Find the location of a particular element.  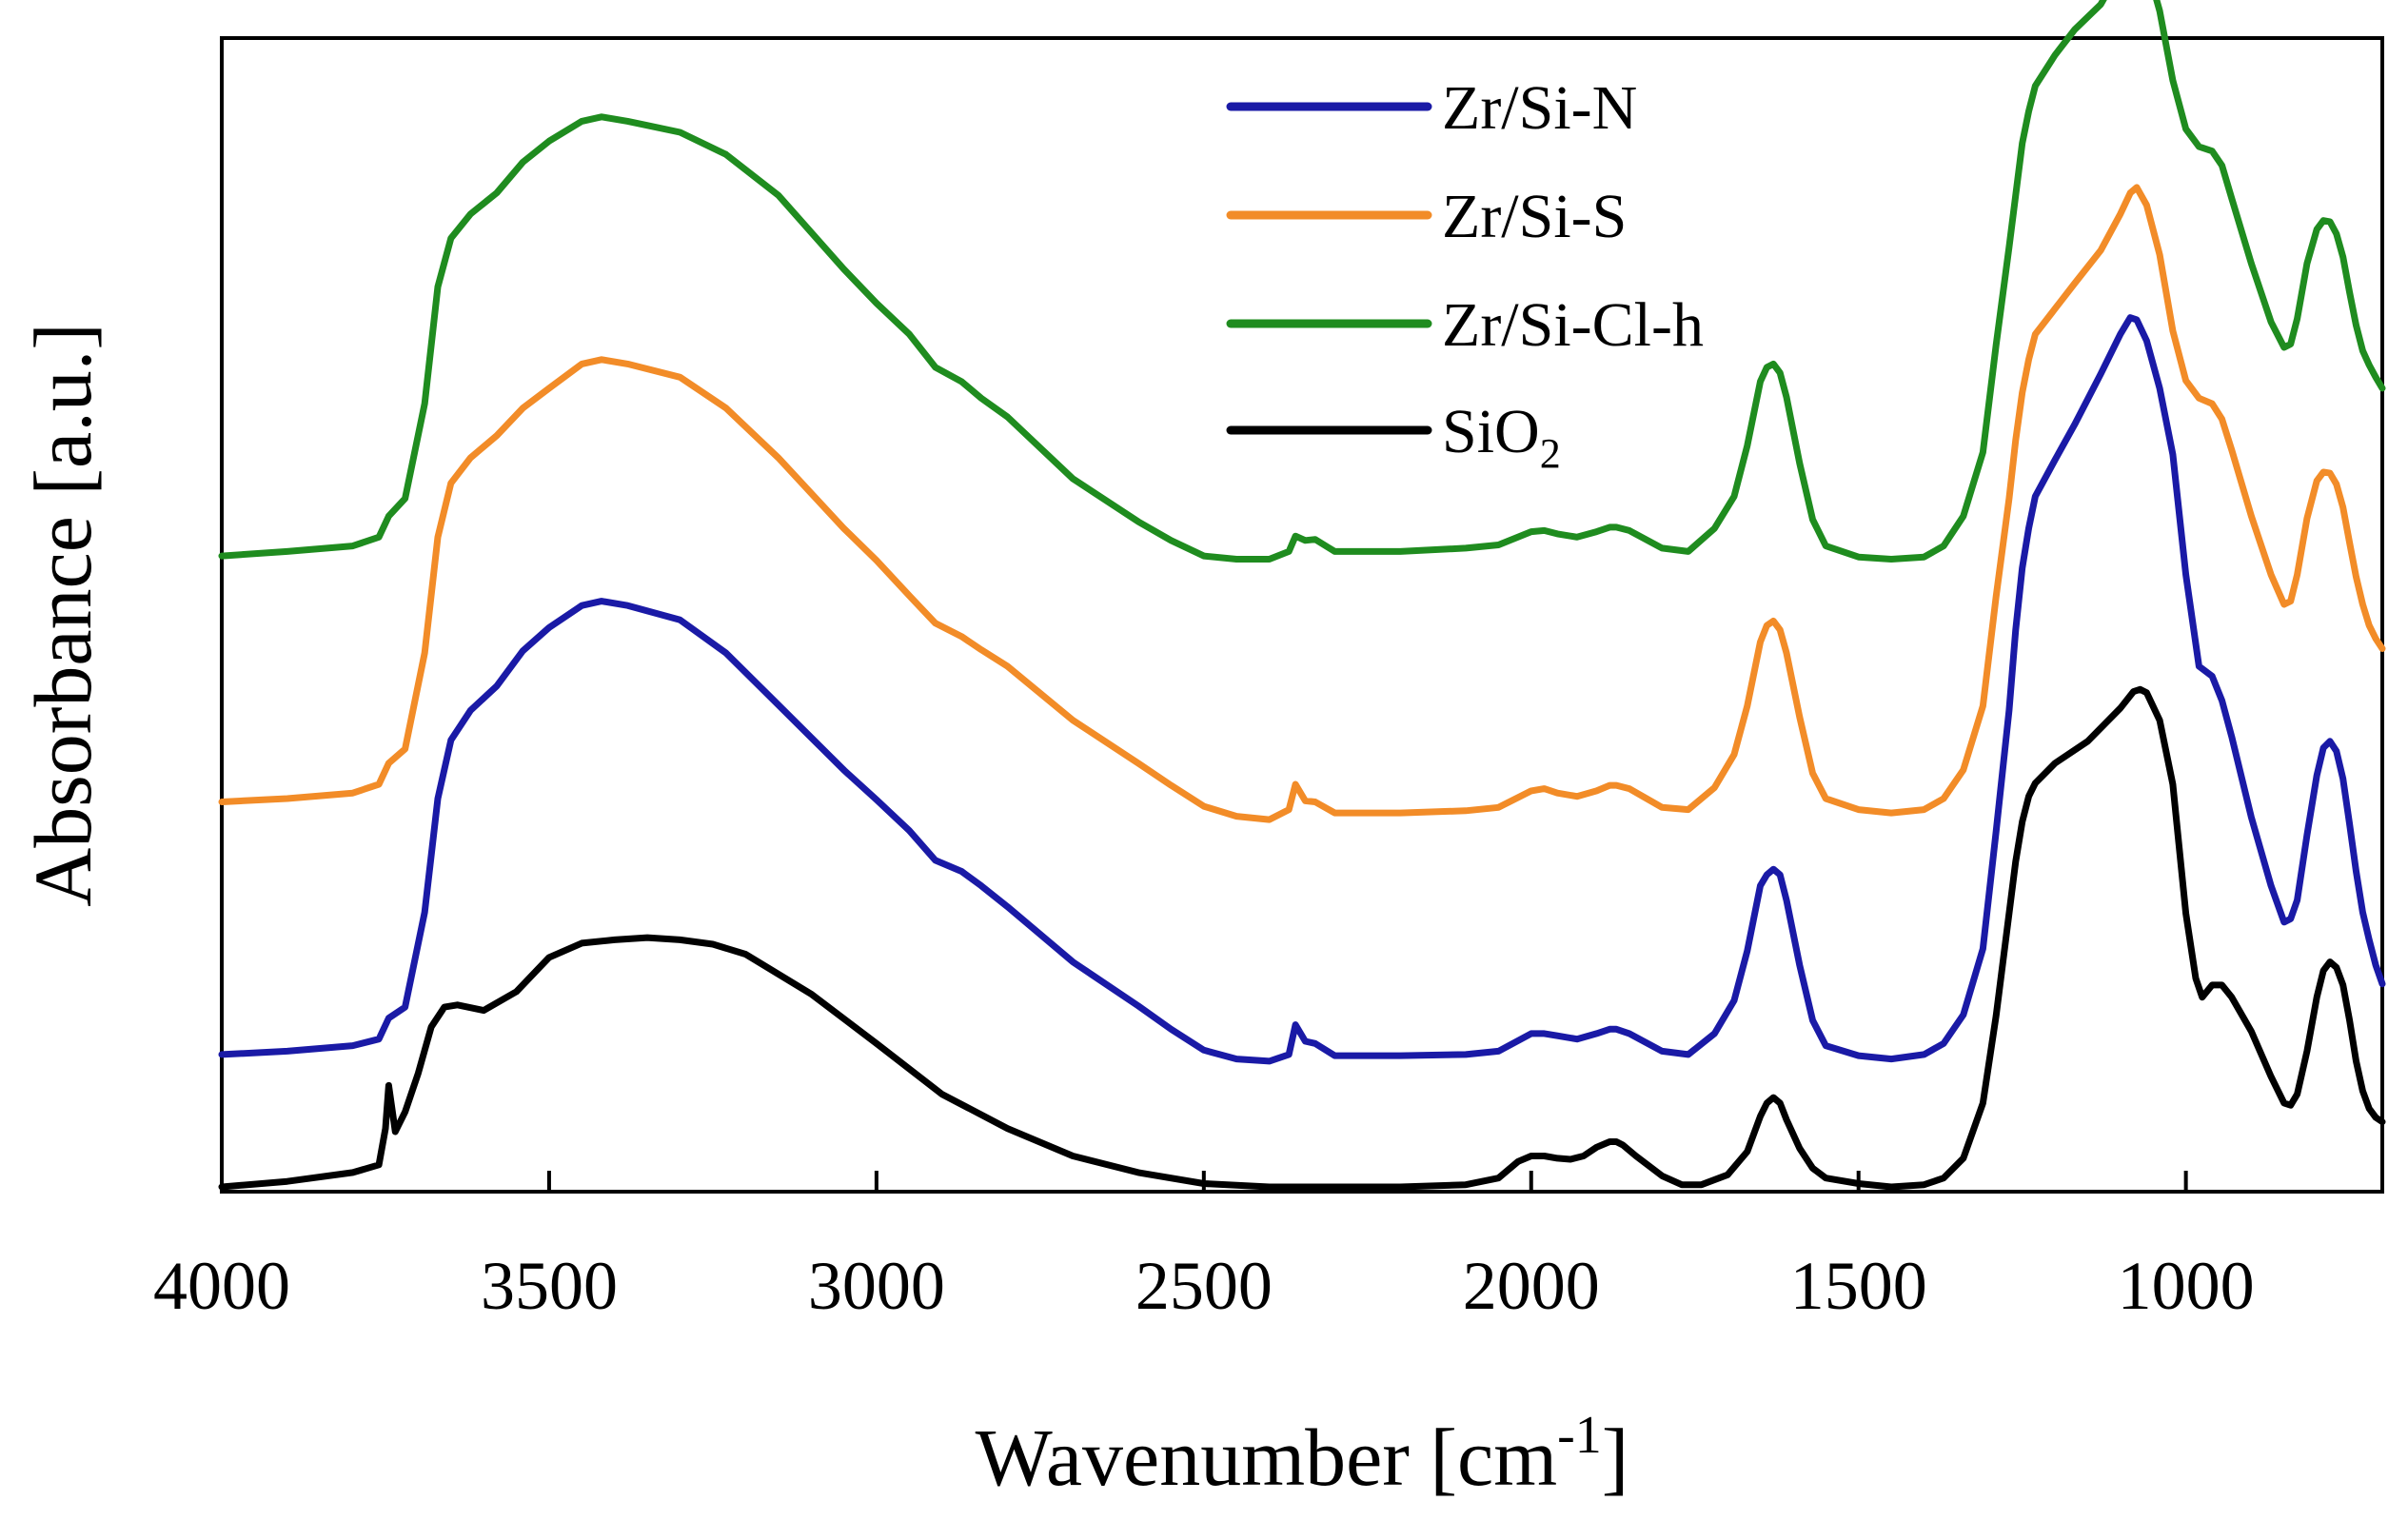

x-axis-title: Wavenumber [cm-1] is located at coordinates (1302, 1455).